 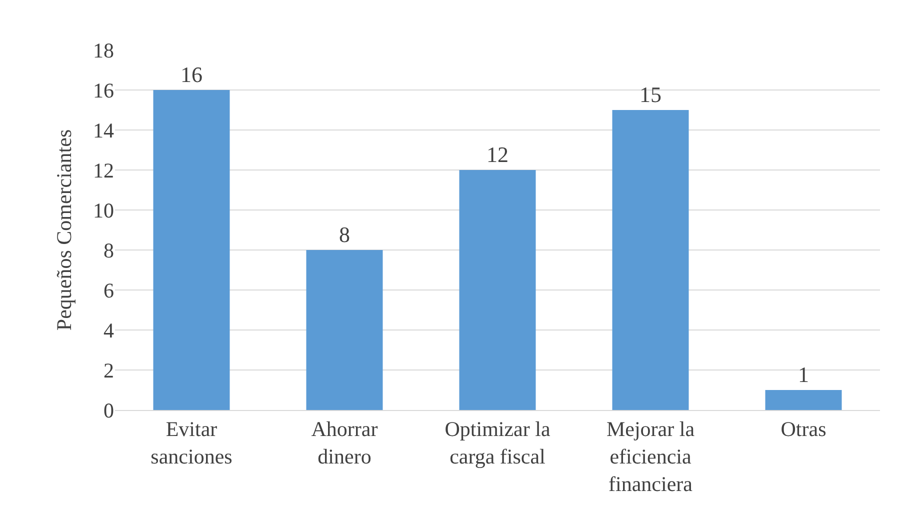 I want to click on y-tick-label: 2, so click(x=109, y=370).